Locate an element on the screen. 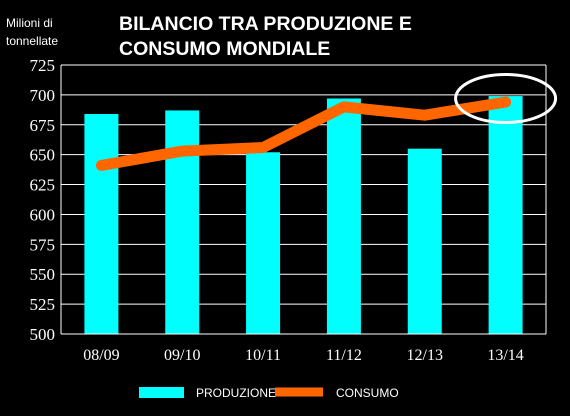 This screenshot has height=416, width=570. highlight-ellipse is located at coordinates (506, 98).